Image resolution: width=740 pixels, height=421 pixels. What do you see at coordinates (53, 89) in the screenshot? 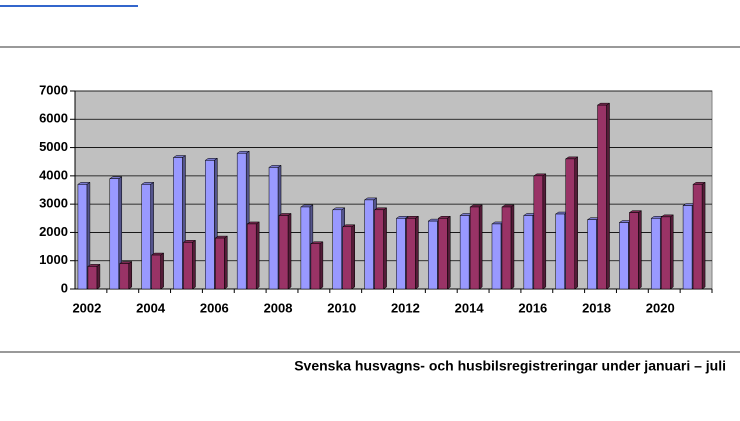
I see `y-tick-label: 7000` at bounding box center [53, 89].